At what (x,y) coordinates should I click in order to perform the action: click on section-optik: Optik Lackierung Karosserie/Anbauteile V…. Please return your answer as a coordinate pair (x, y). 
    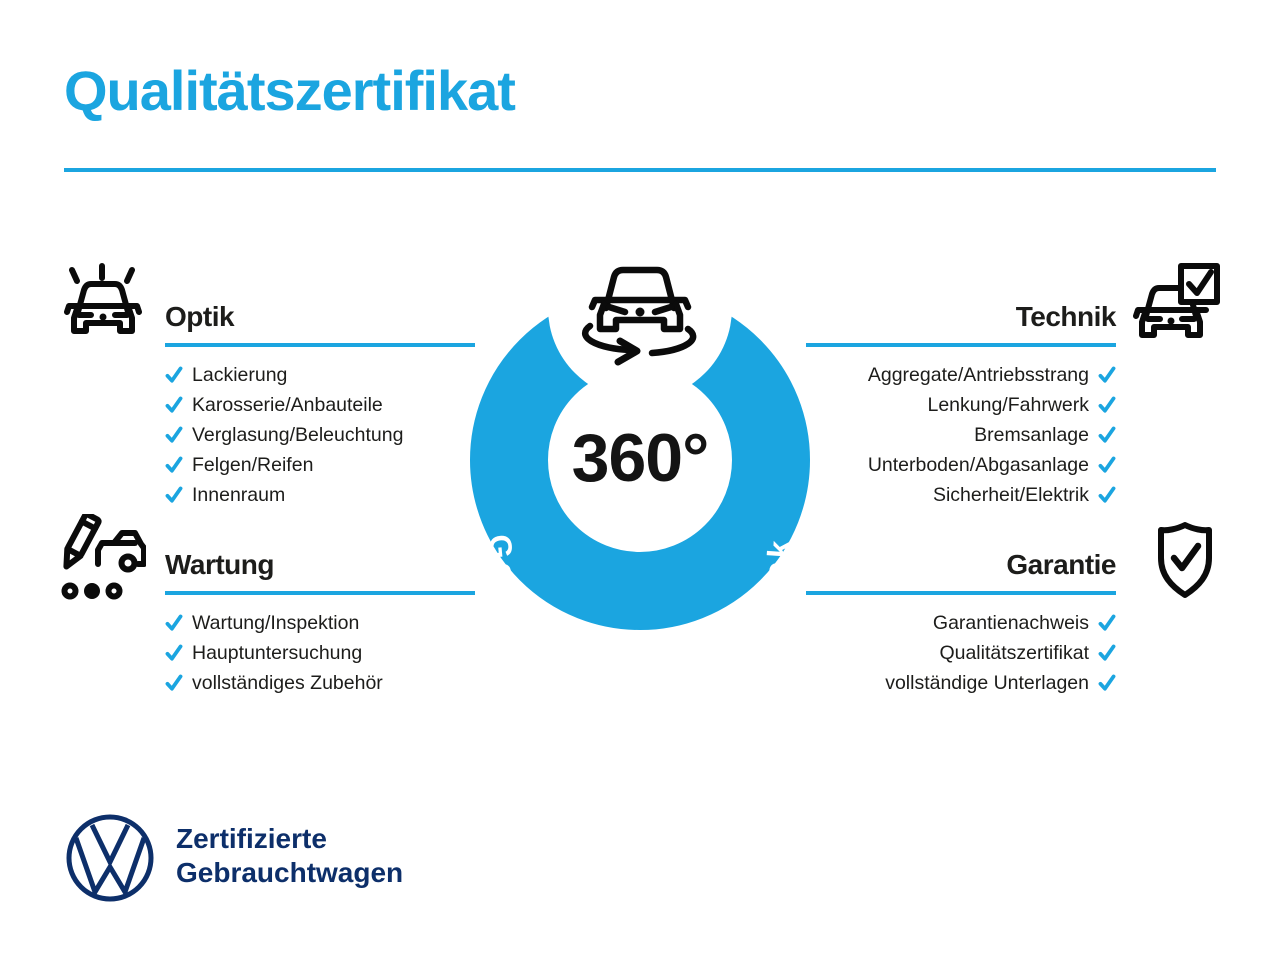
    Looking at the image, I should click on (320, 405).